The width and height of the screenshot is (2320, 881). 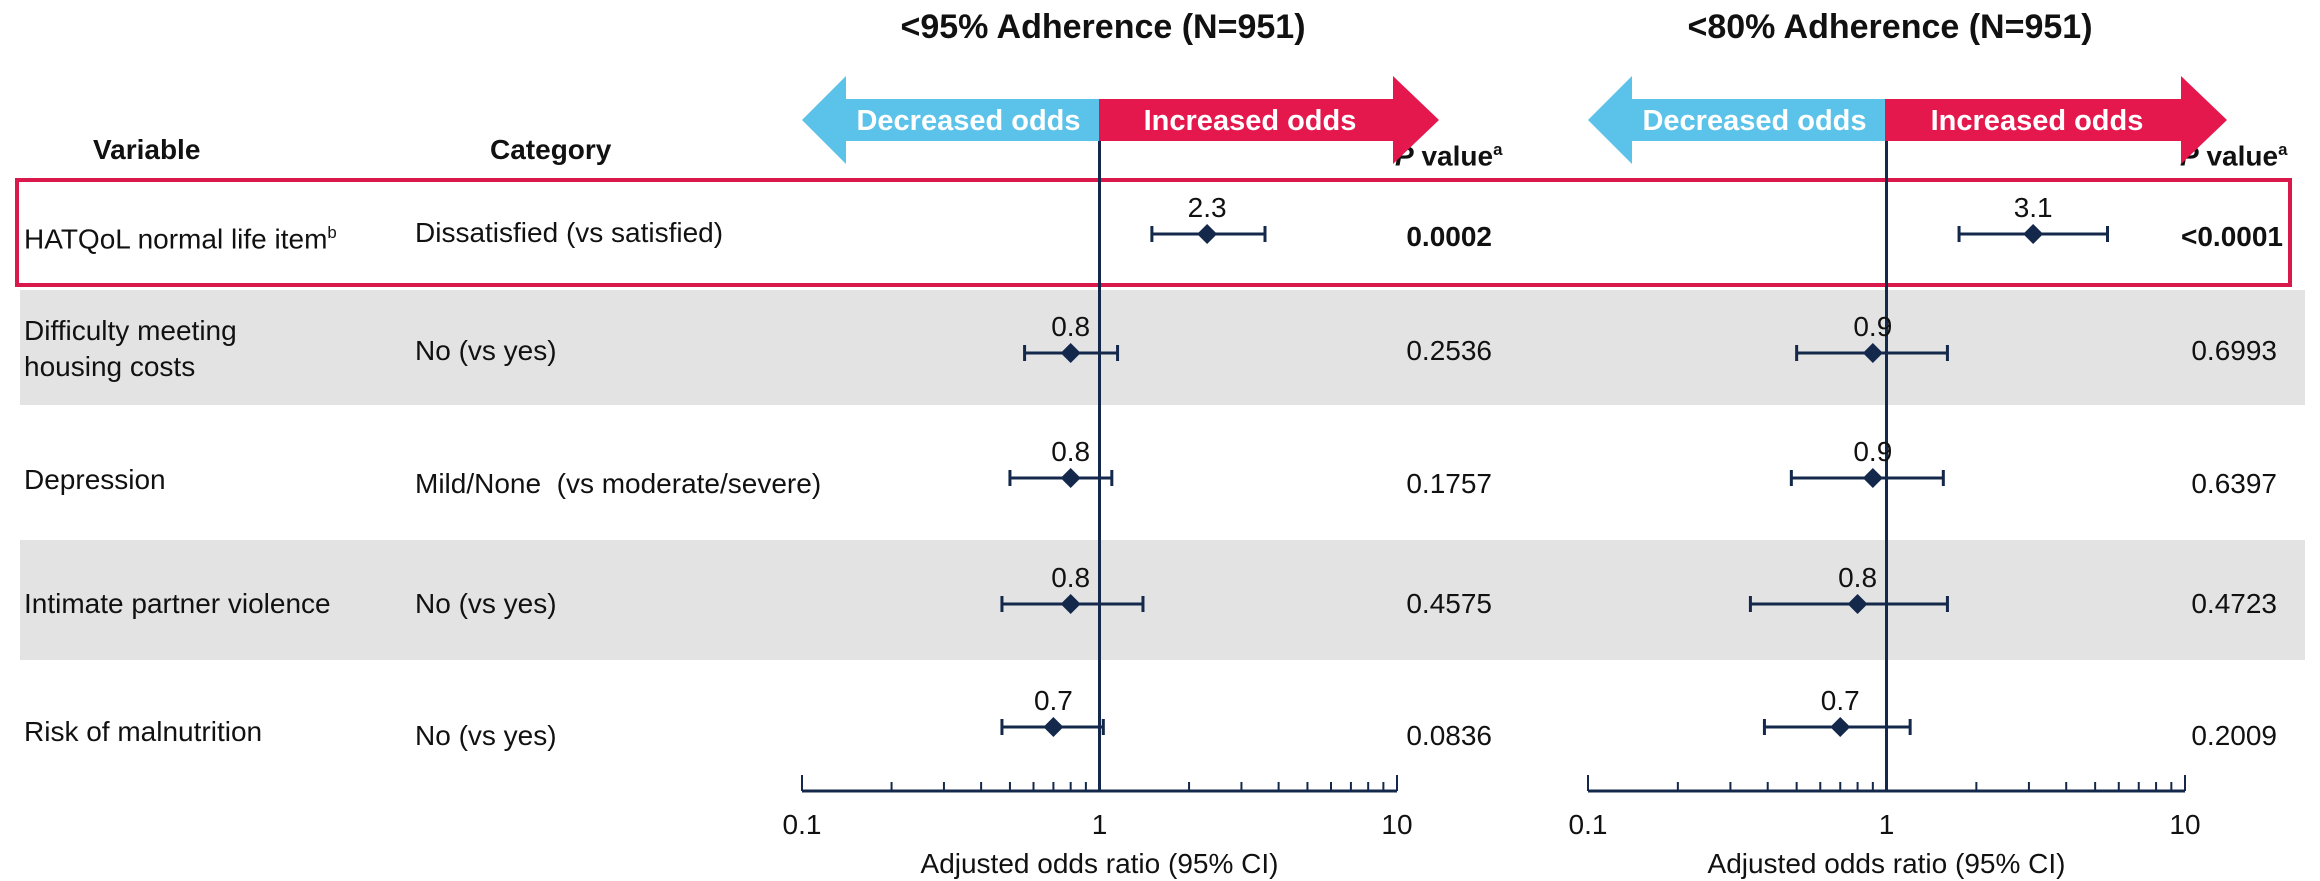 What do you see at coordinates (143, 731) in the screenshot?
I see `row-variable: Risk of malnutrition` at bounding box center [143, 731].